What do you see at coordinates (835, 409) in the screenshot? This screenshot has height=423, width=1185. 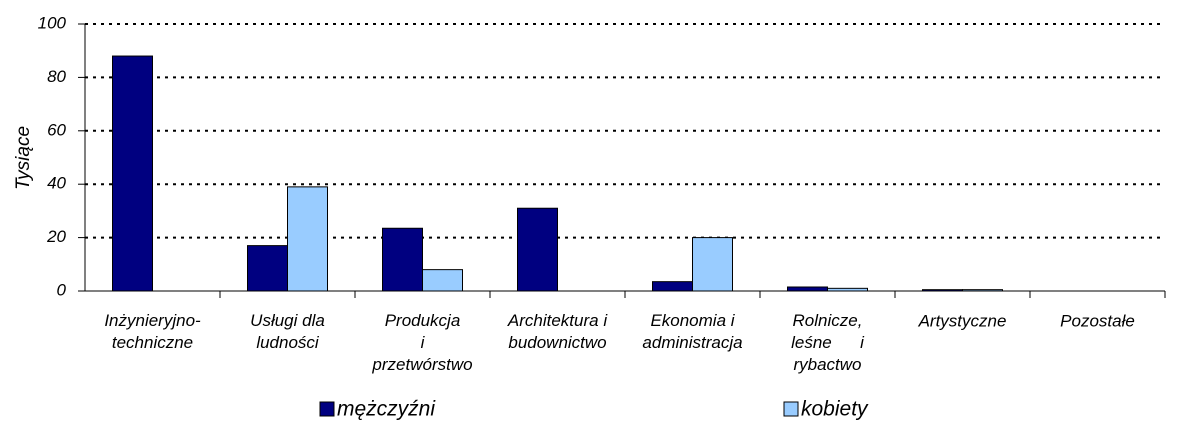 I see `legend-label: kobiety` at bounding box center [835, 409].